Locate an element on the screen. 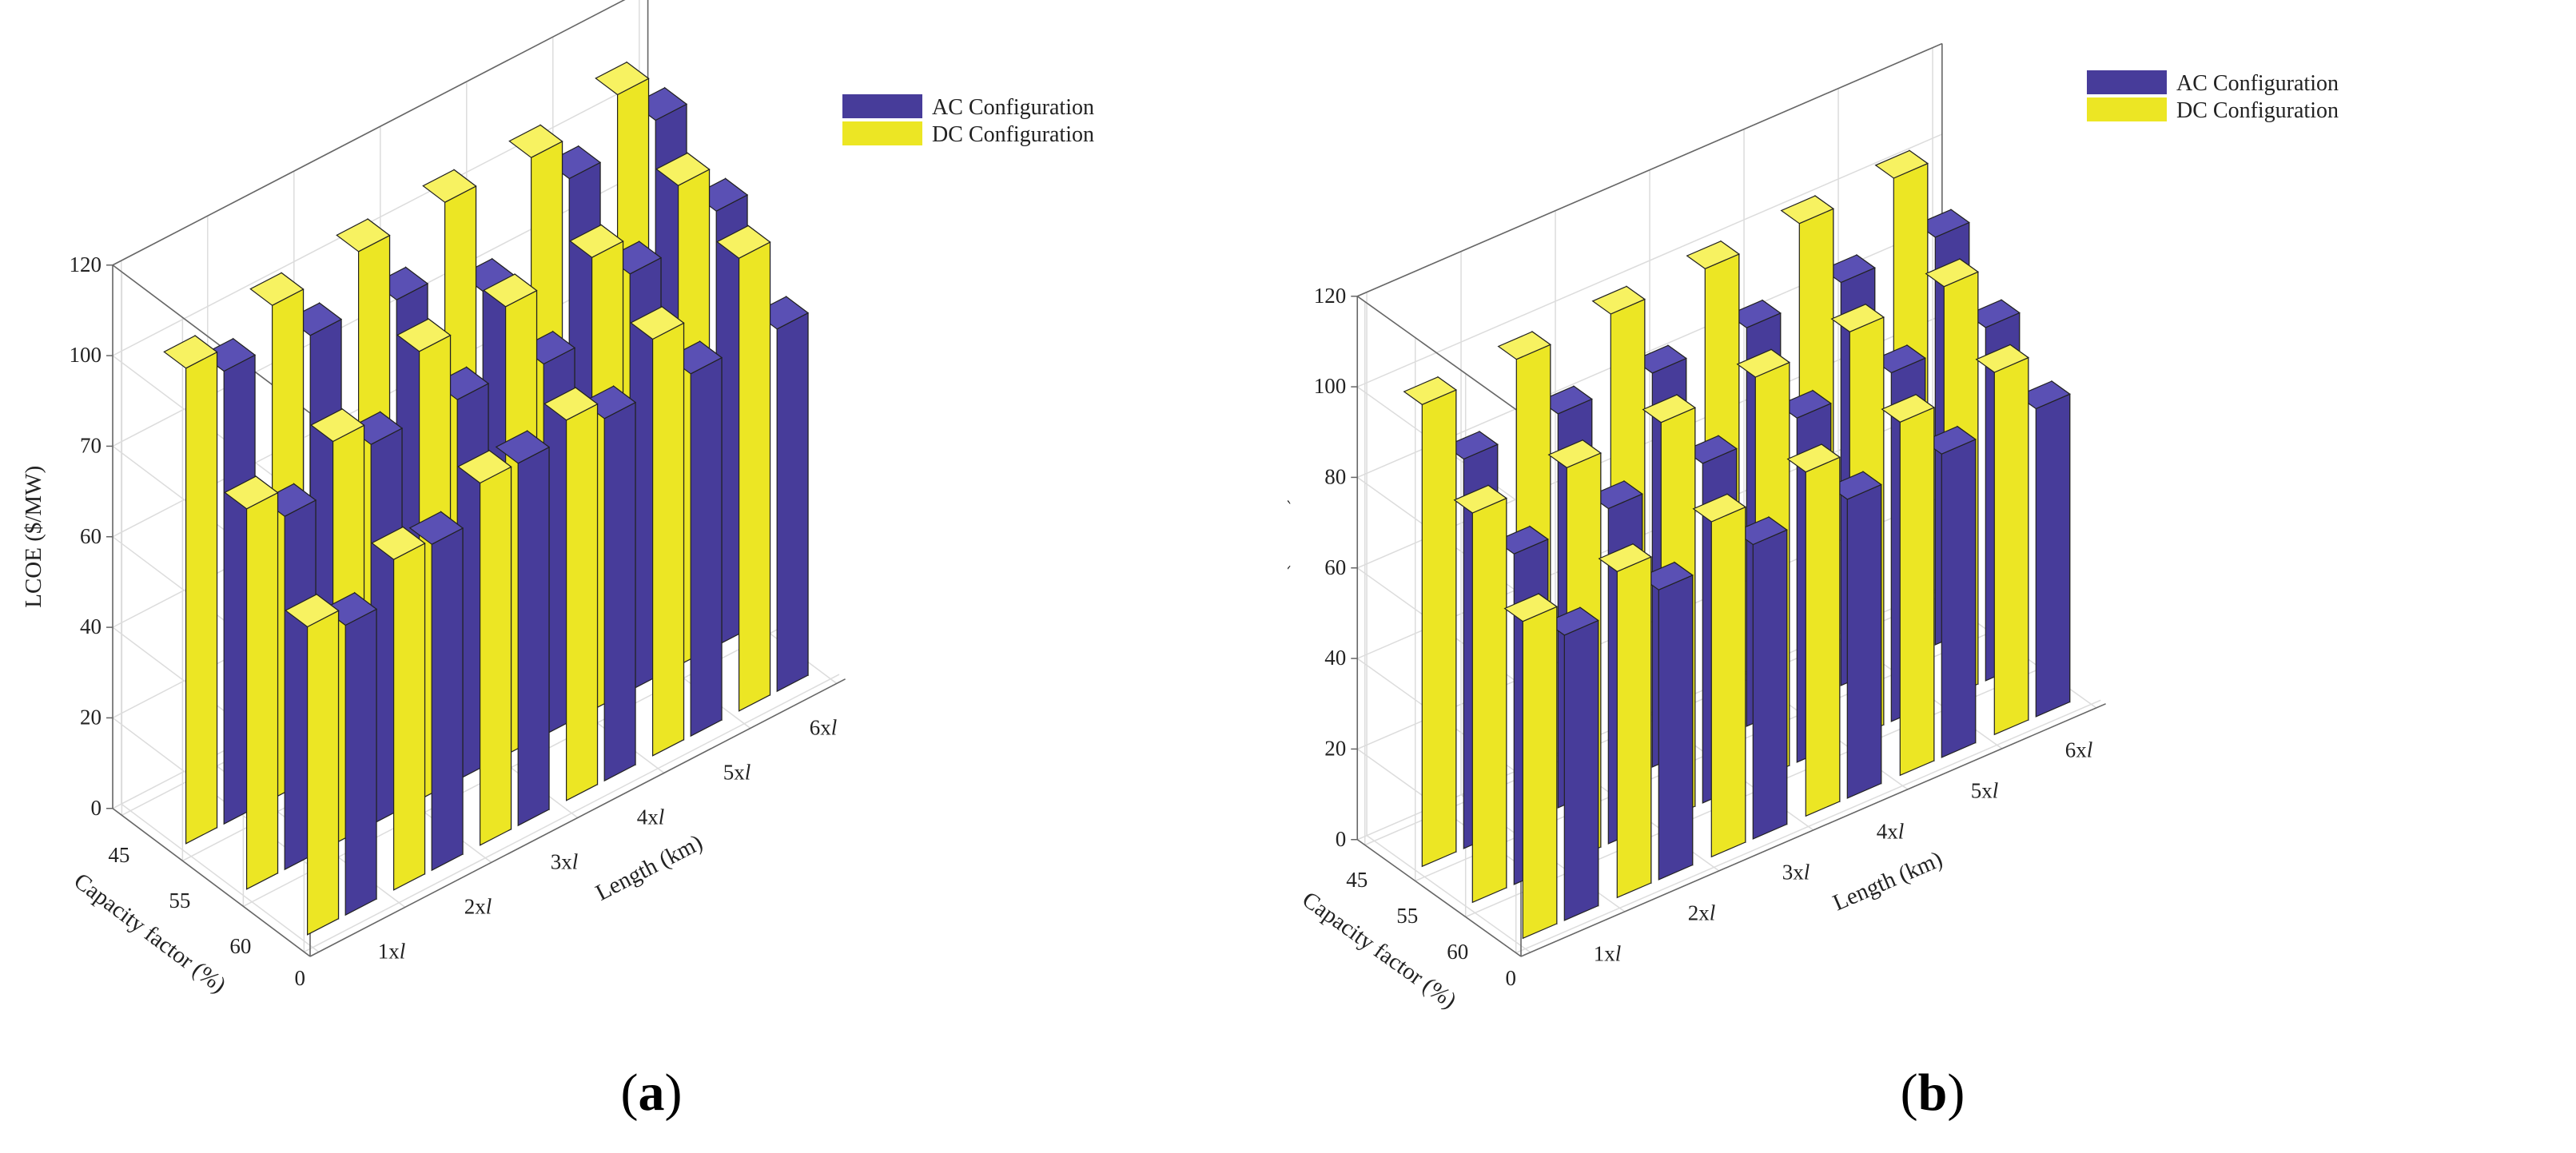 Image resolution: width=2576 pixels, height=1153 pixels. legend-label-dc: DC Configuration is located at coordinates (2257, 110).